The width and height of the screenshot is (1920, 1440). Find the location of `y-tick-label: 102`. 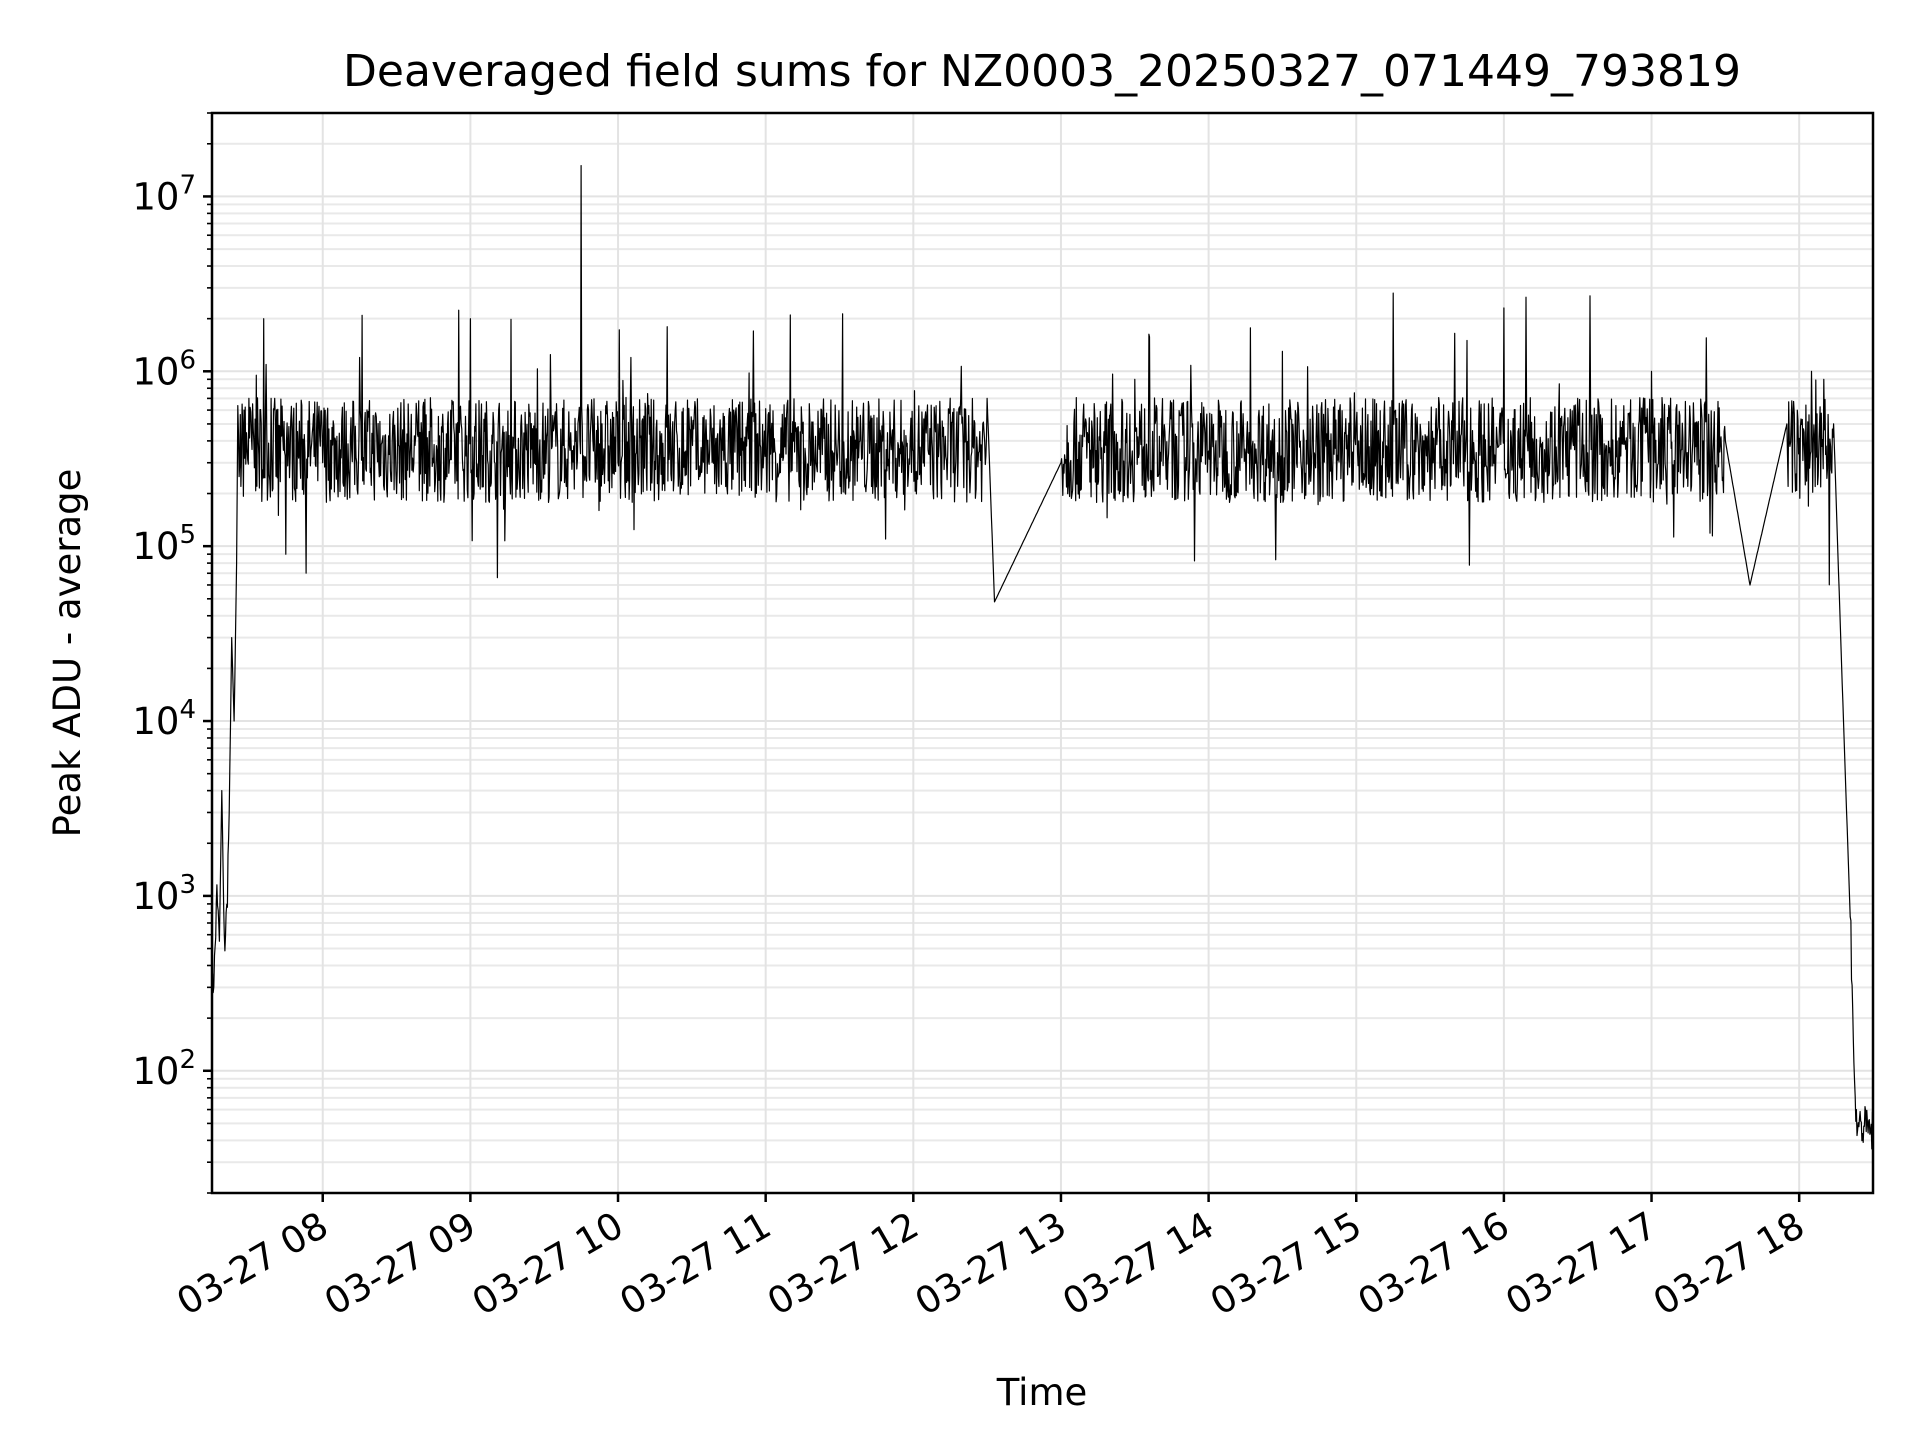

y-tick-label: 102 is located at coordinates (164, 1069).